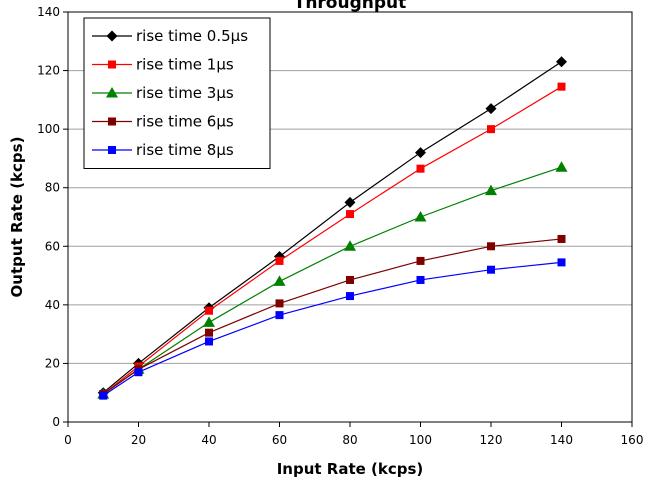 Image resolution: width=664 pixels, height=487 pixels. Describe the element at coordinates (48, 129) in the screenshot. I see `y-tick-label: 100` at that location.